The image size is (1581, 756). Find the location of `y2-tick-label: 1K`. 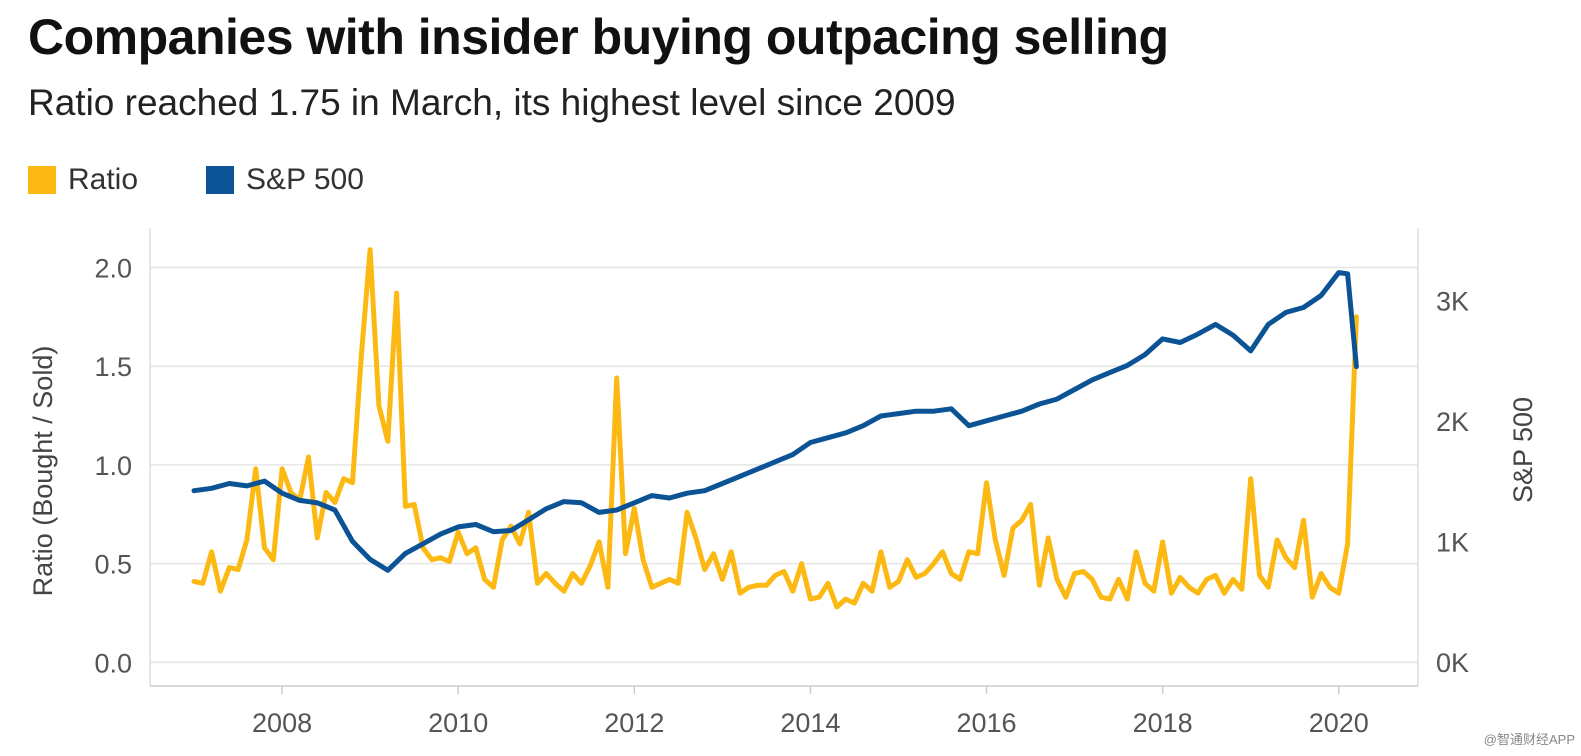

y2-tick-label: 1K is located at coordinates (1452, 542).